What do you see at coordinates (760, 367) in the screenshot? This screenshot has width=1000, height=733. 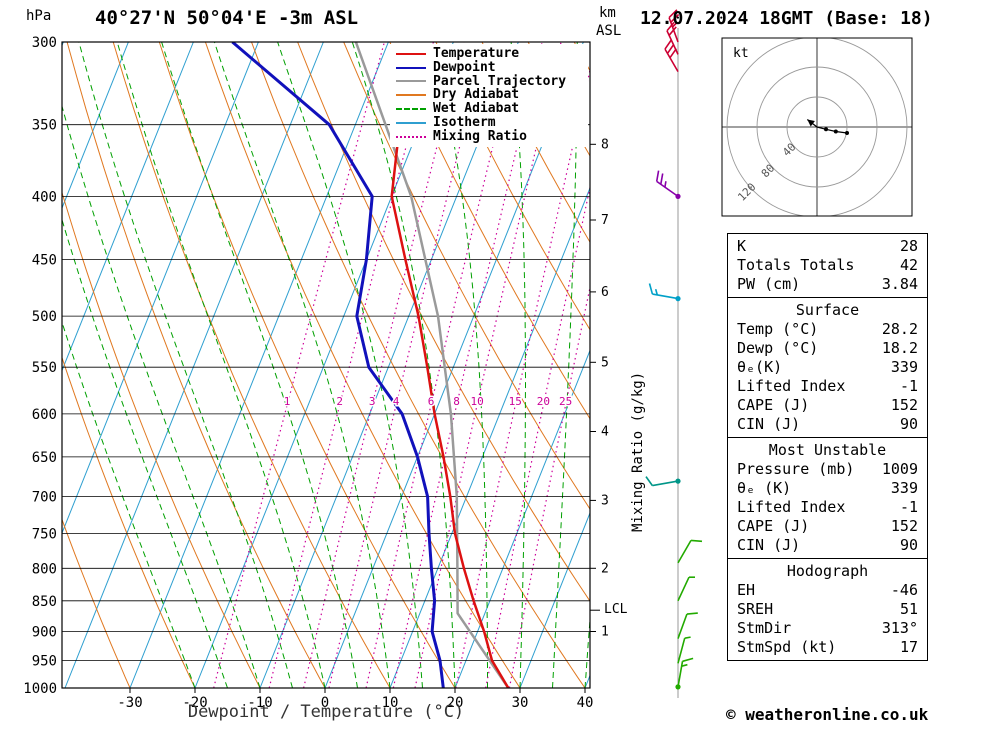 I see `stats-label: θₑ(K)` at bounding box center [760, 367].